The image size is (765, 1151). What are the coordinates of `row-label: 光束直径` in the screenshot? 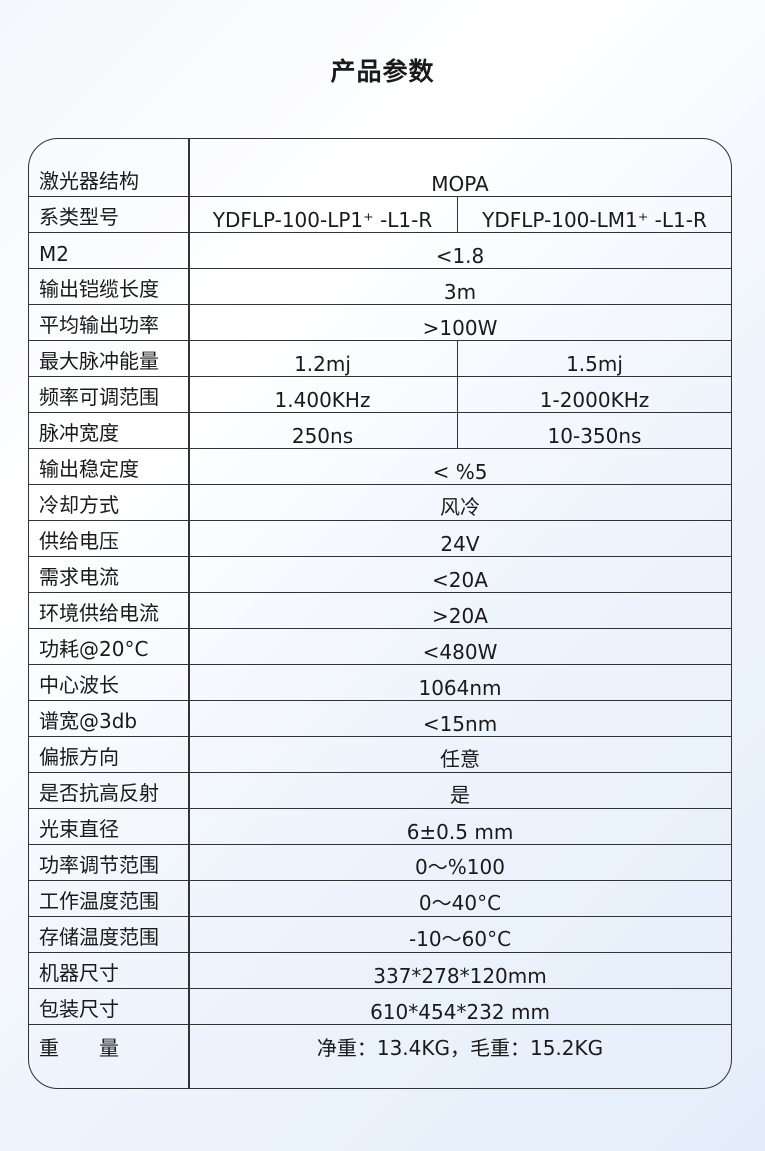 It's located at (79, 829).